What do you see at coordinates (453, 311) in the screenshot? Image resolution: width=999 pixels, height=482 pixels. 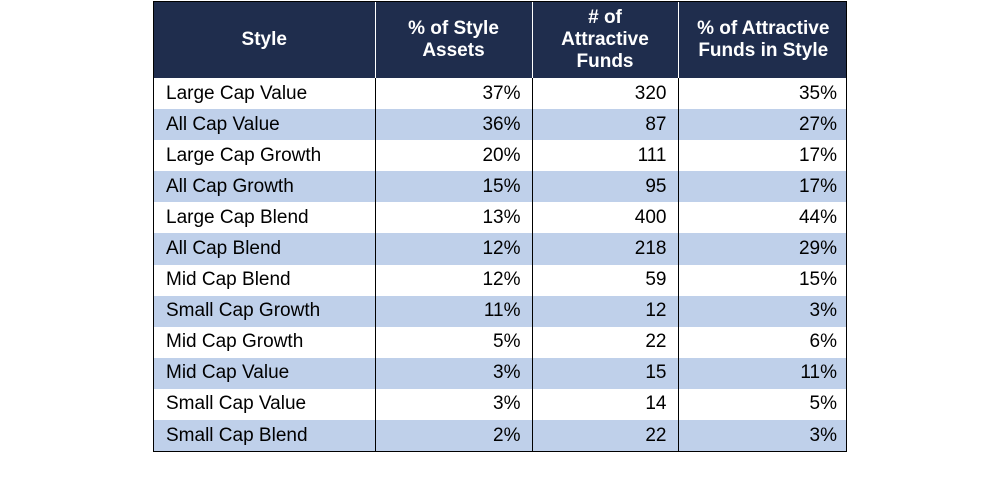 I see `cell-pct-style-assets: 11%` at bounding box center [453, 311].